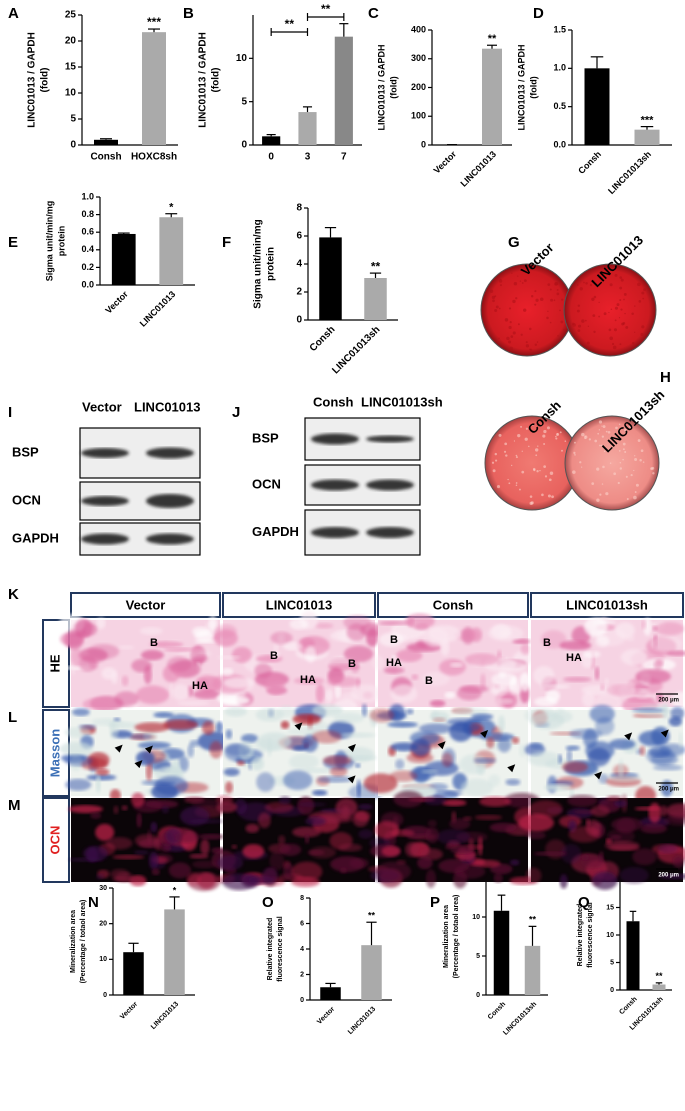  What do you see at coordinates (418, 116) in the screenshot?
I see `y-tick-label: 100` at bounding box center [418, 116].